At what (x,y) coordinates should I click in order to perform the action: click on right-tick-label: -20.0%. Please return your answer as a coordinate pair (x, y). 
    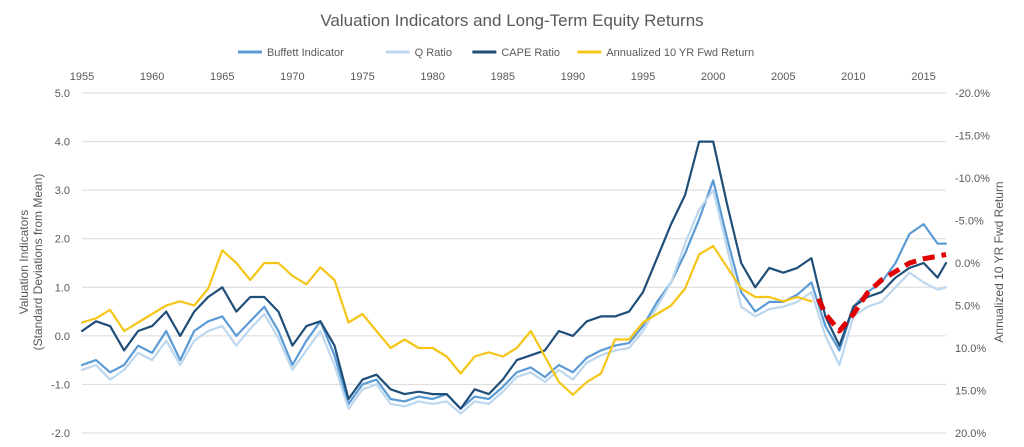
    Looking at the image, I should click on (972, 94).